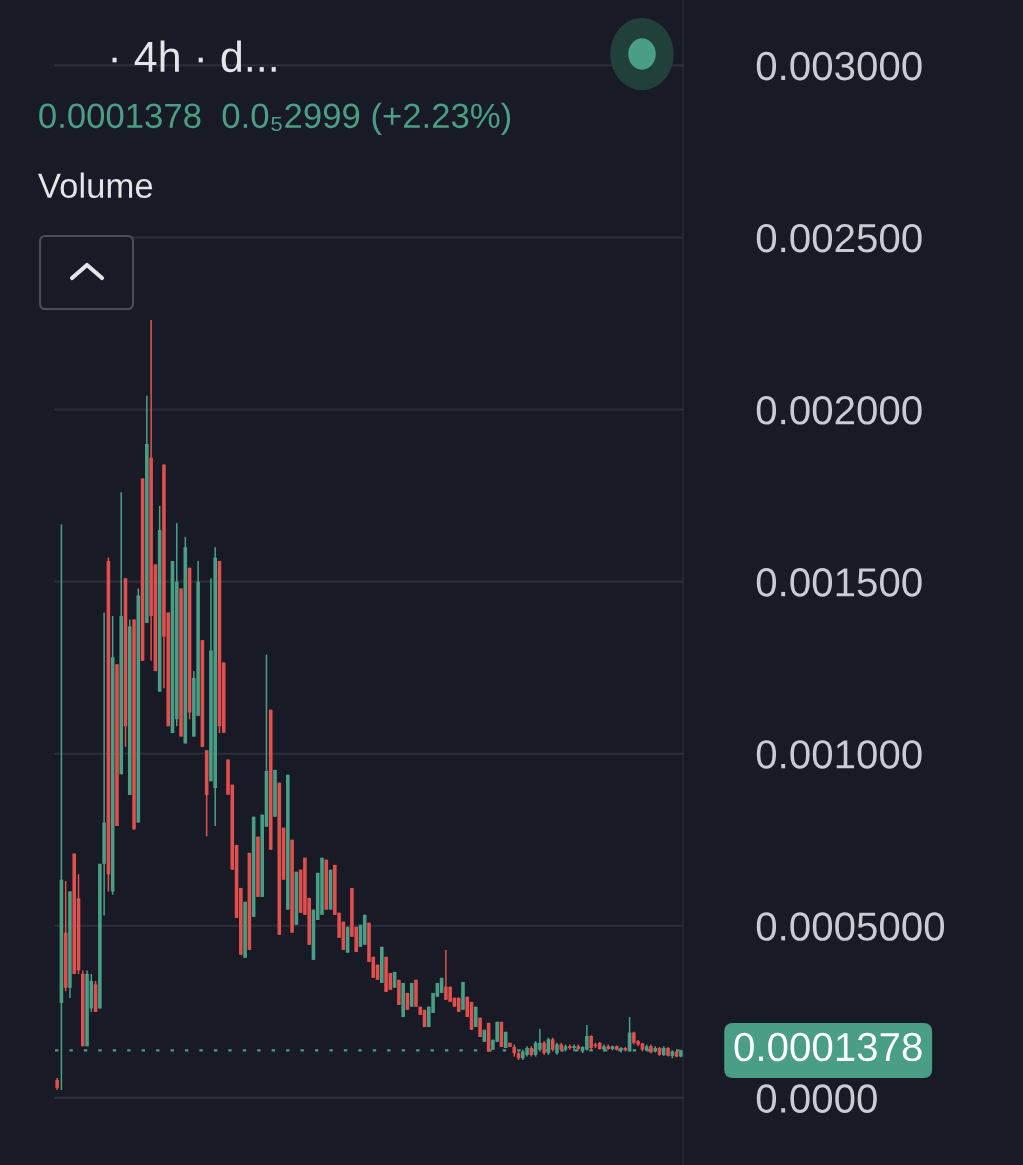  What do you see at coordinates (275, 118) in the screenshot?
I see `annotation: 0.0001378 0.0₅2999 (+2.23%)` at bounding box center [275, 118].